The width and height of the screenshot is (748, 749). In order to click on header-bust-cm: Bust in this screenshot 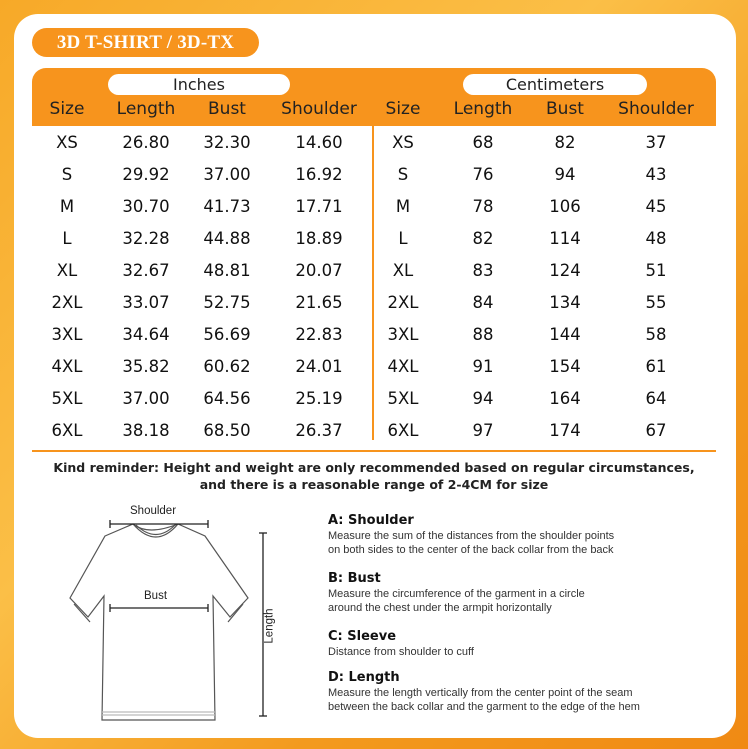, I will do `click(565, 109)`.